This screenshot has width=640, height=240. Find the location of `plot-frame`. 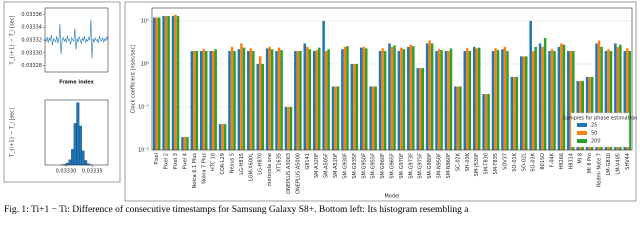

plot-frame is located at coordinates (76, 132).